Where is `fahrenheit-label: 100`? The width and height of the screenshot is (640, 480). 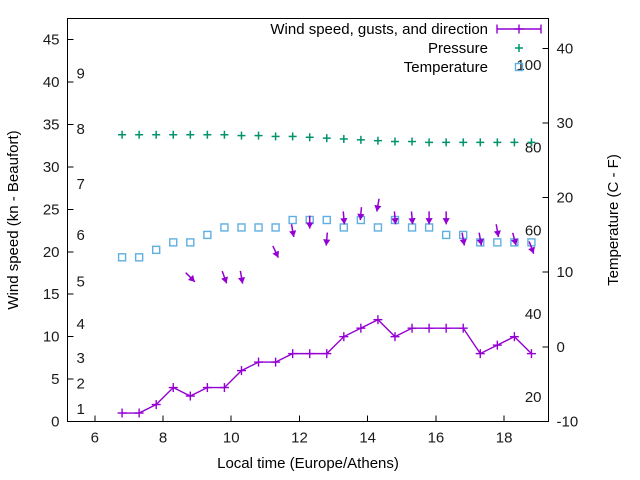 fahrenheit-label: 100 is located at coordinates (528, 65).